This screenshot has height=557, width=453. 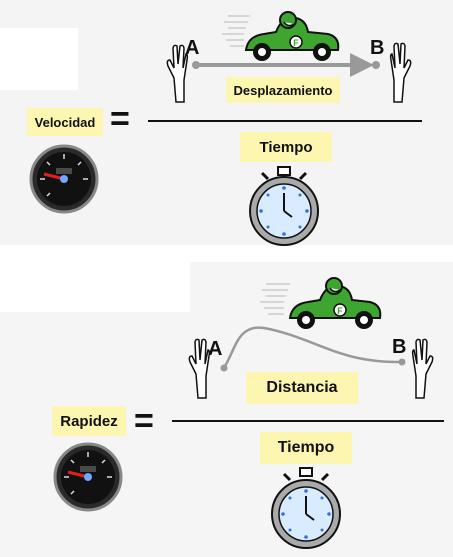 What do you see at coordinates (283, 90) in the screenshot?
I see `numerator-label: Desplazamiento` at bounding box center [283, 90].